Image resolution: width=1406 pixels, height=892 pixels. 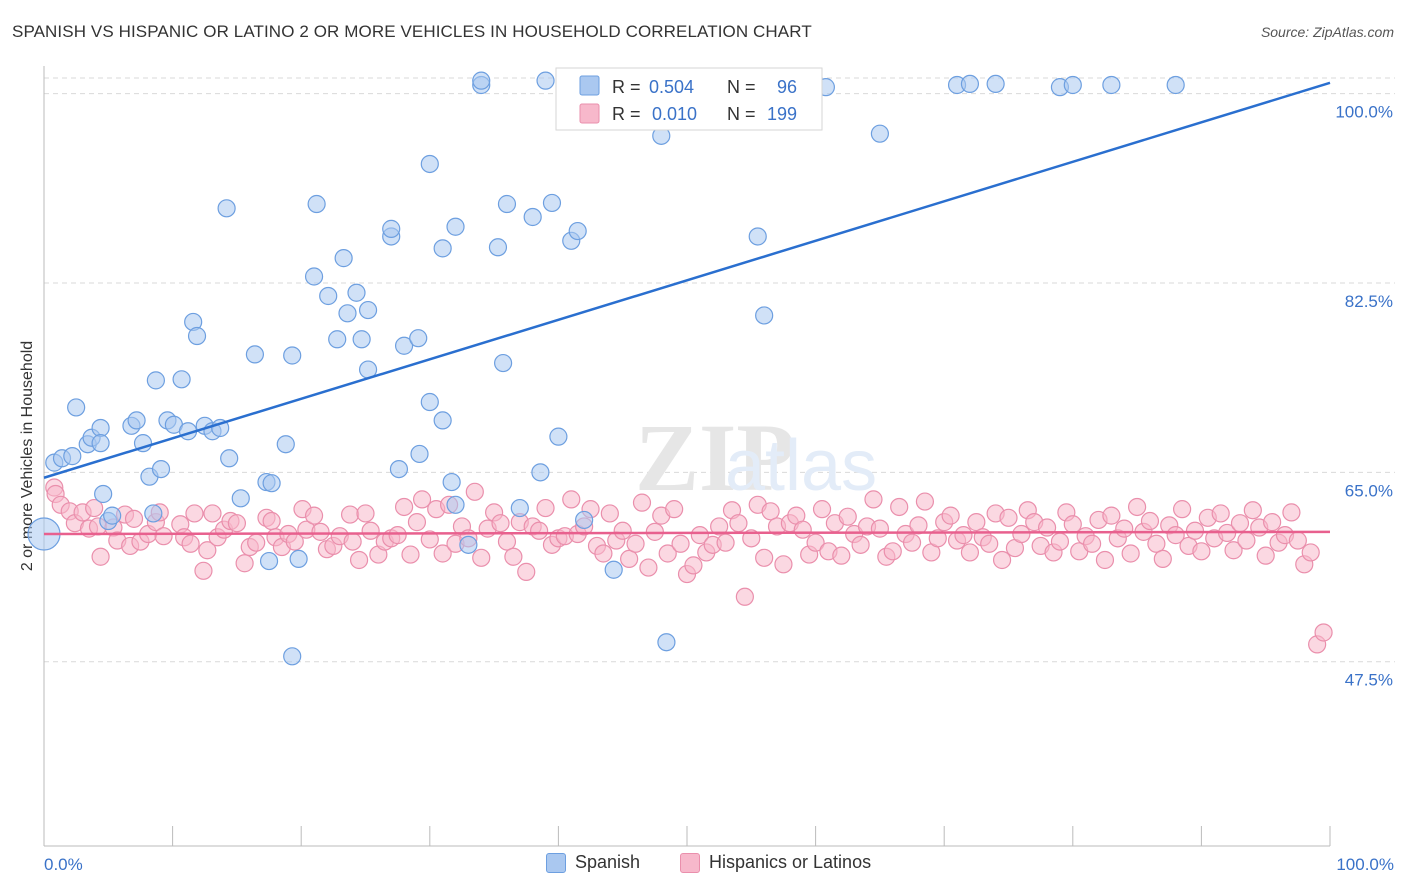 What do you see at coordinates (589, 113) in the screenshot?
I see `legend-swatch-hispanic` at bounding box center [589, 113].